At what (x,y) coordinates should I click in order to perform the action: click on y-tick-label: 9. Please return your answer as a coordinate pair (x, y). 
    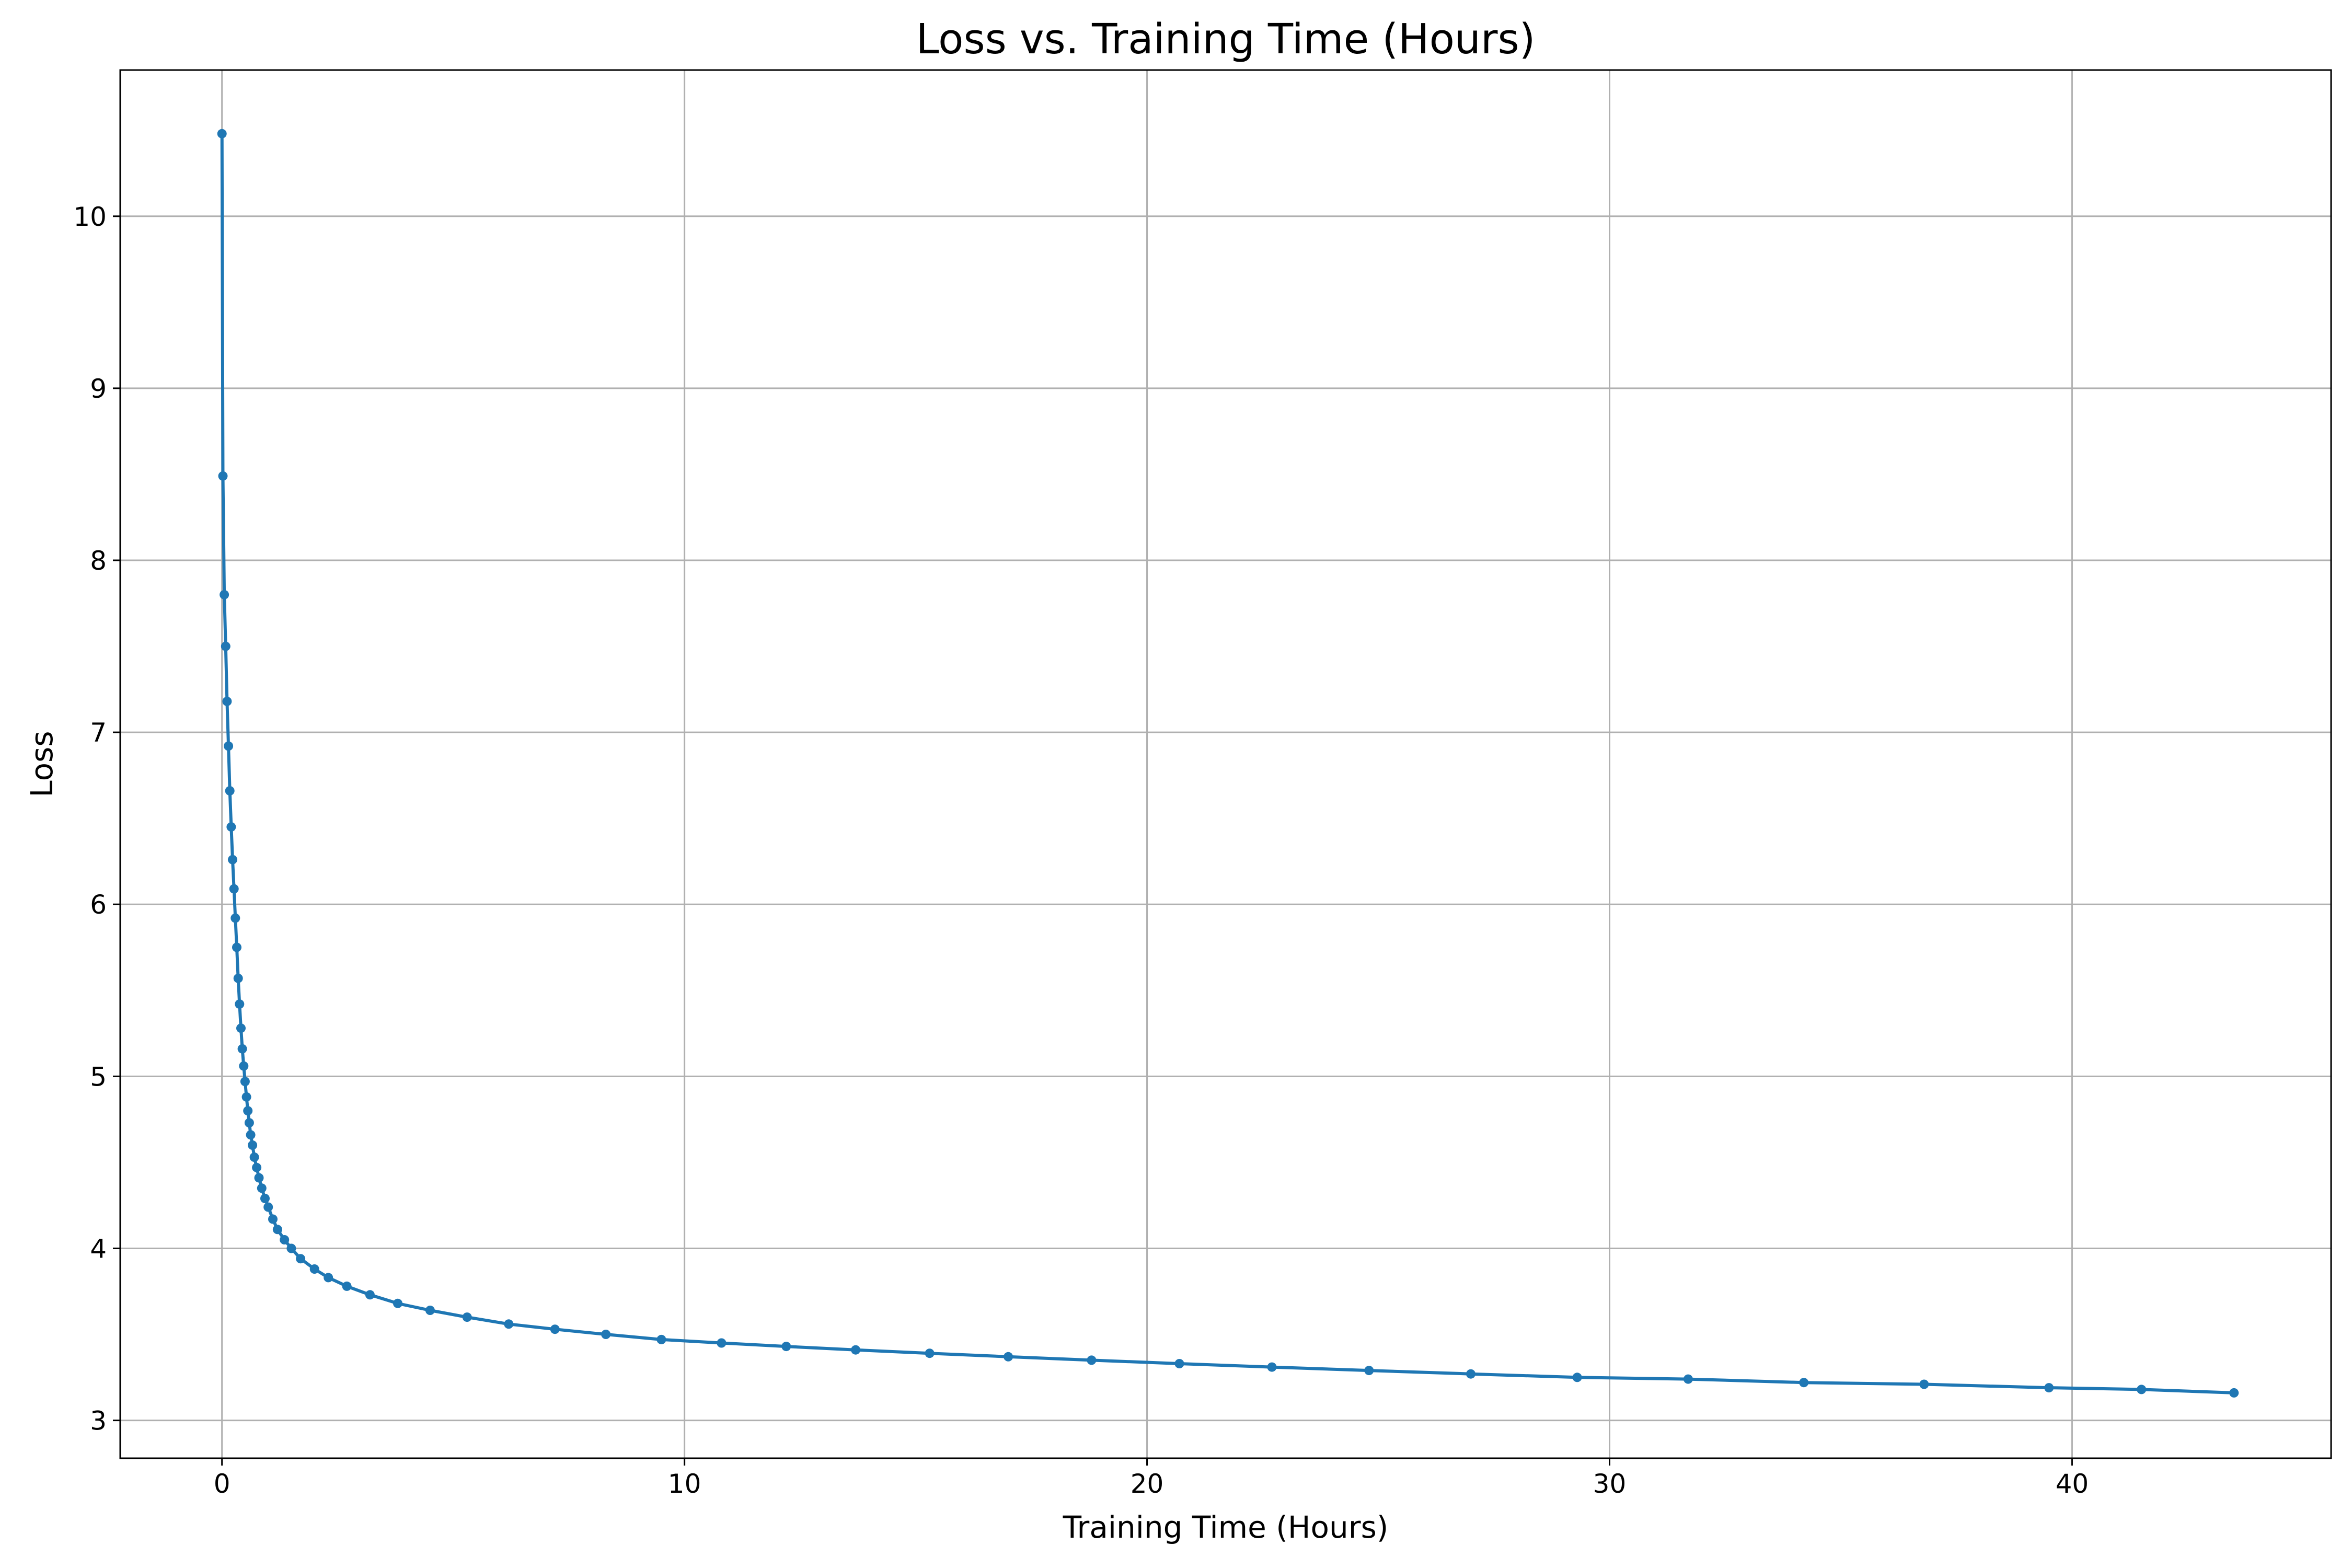
    Looking at the image, I should click on (98, 389).